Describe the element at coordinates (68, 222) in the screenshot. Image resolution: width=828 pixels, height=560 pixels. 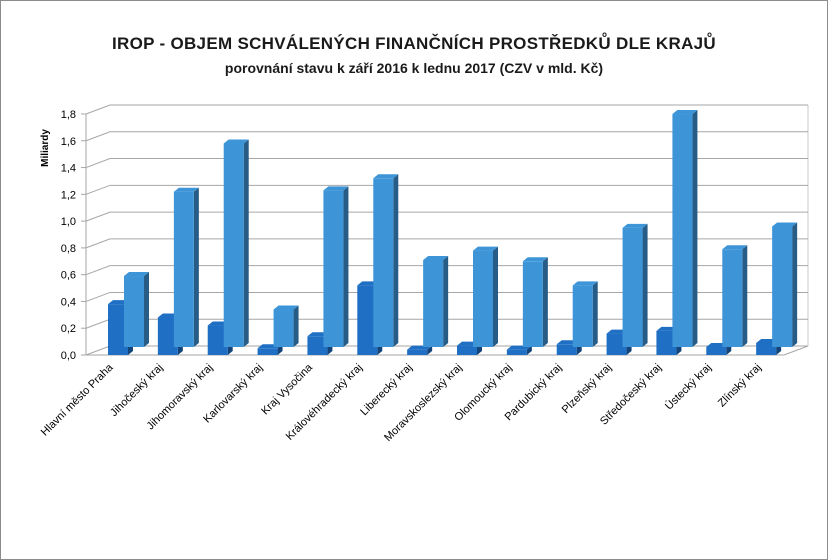
I see `y-tick-label: 1,0` at that location.